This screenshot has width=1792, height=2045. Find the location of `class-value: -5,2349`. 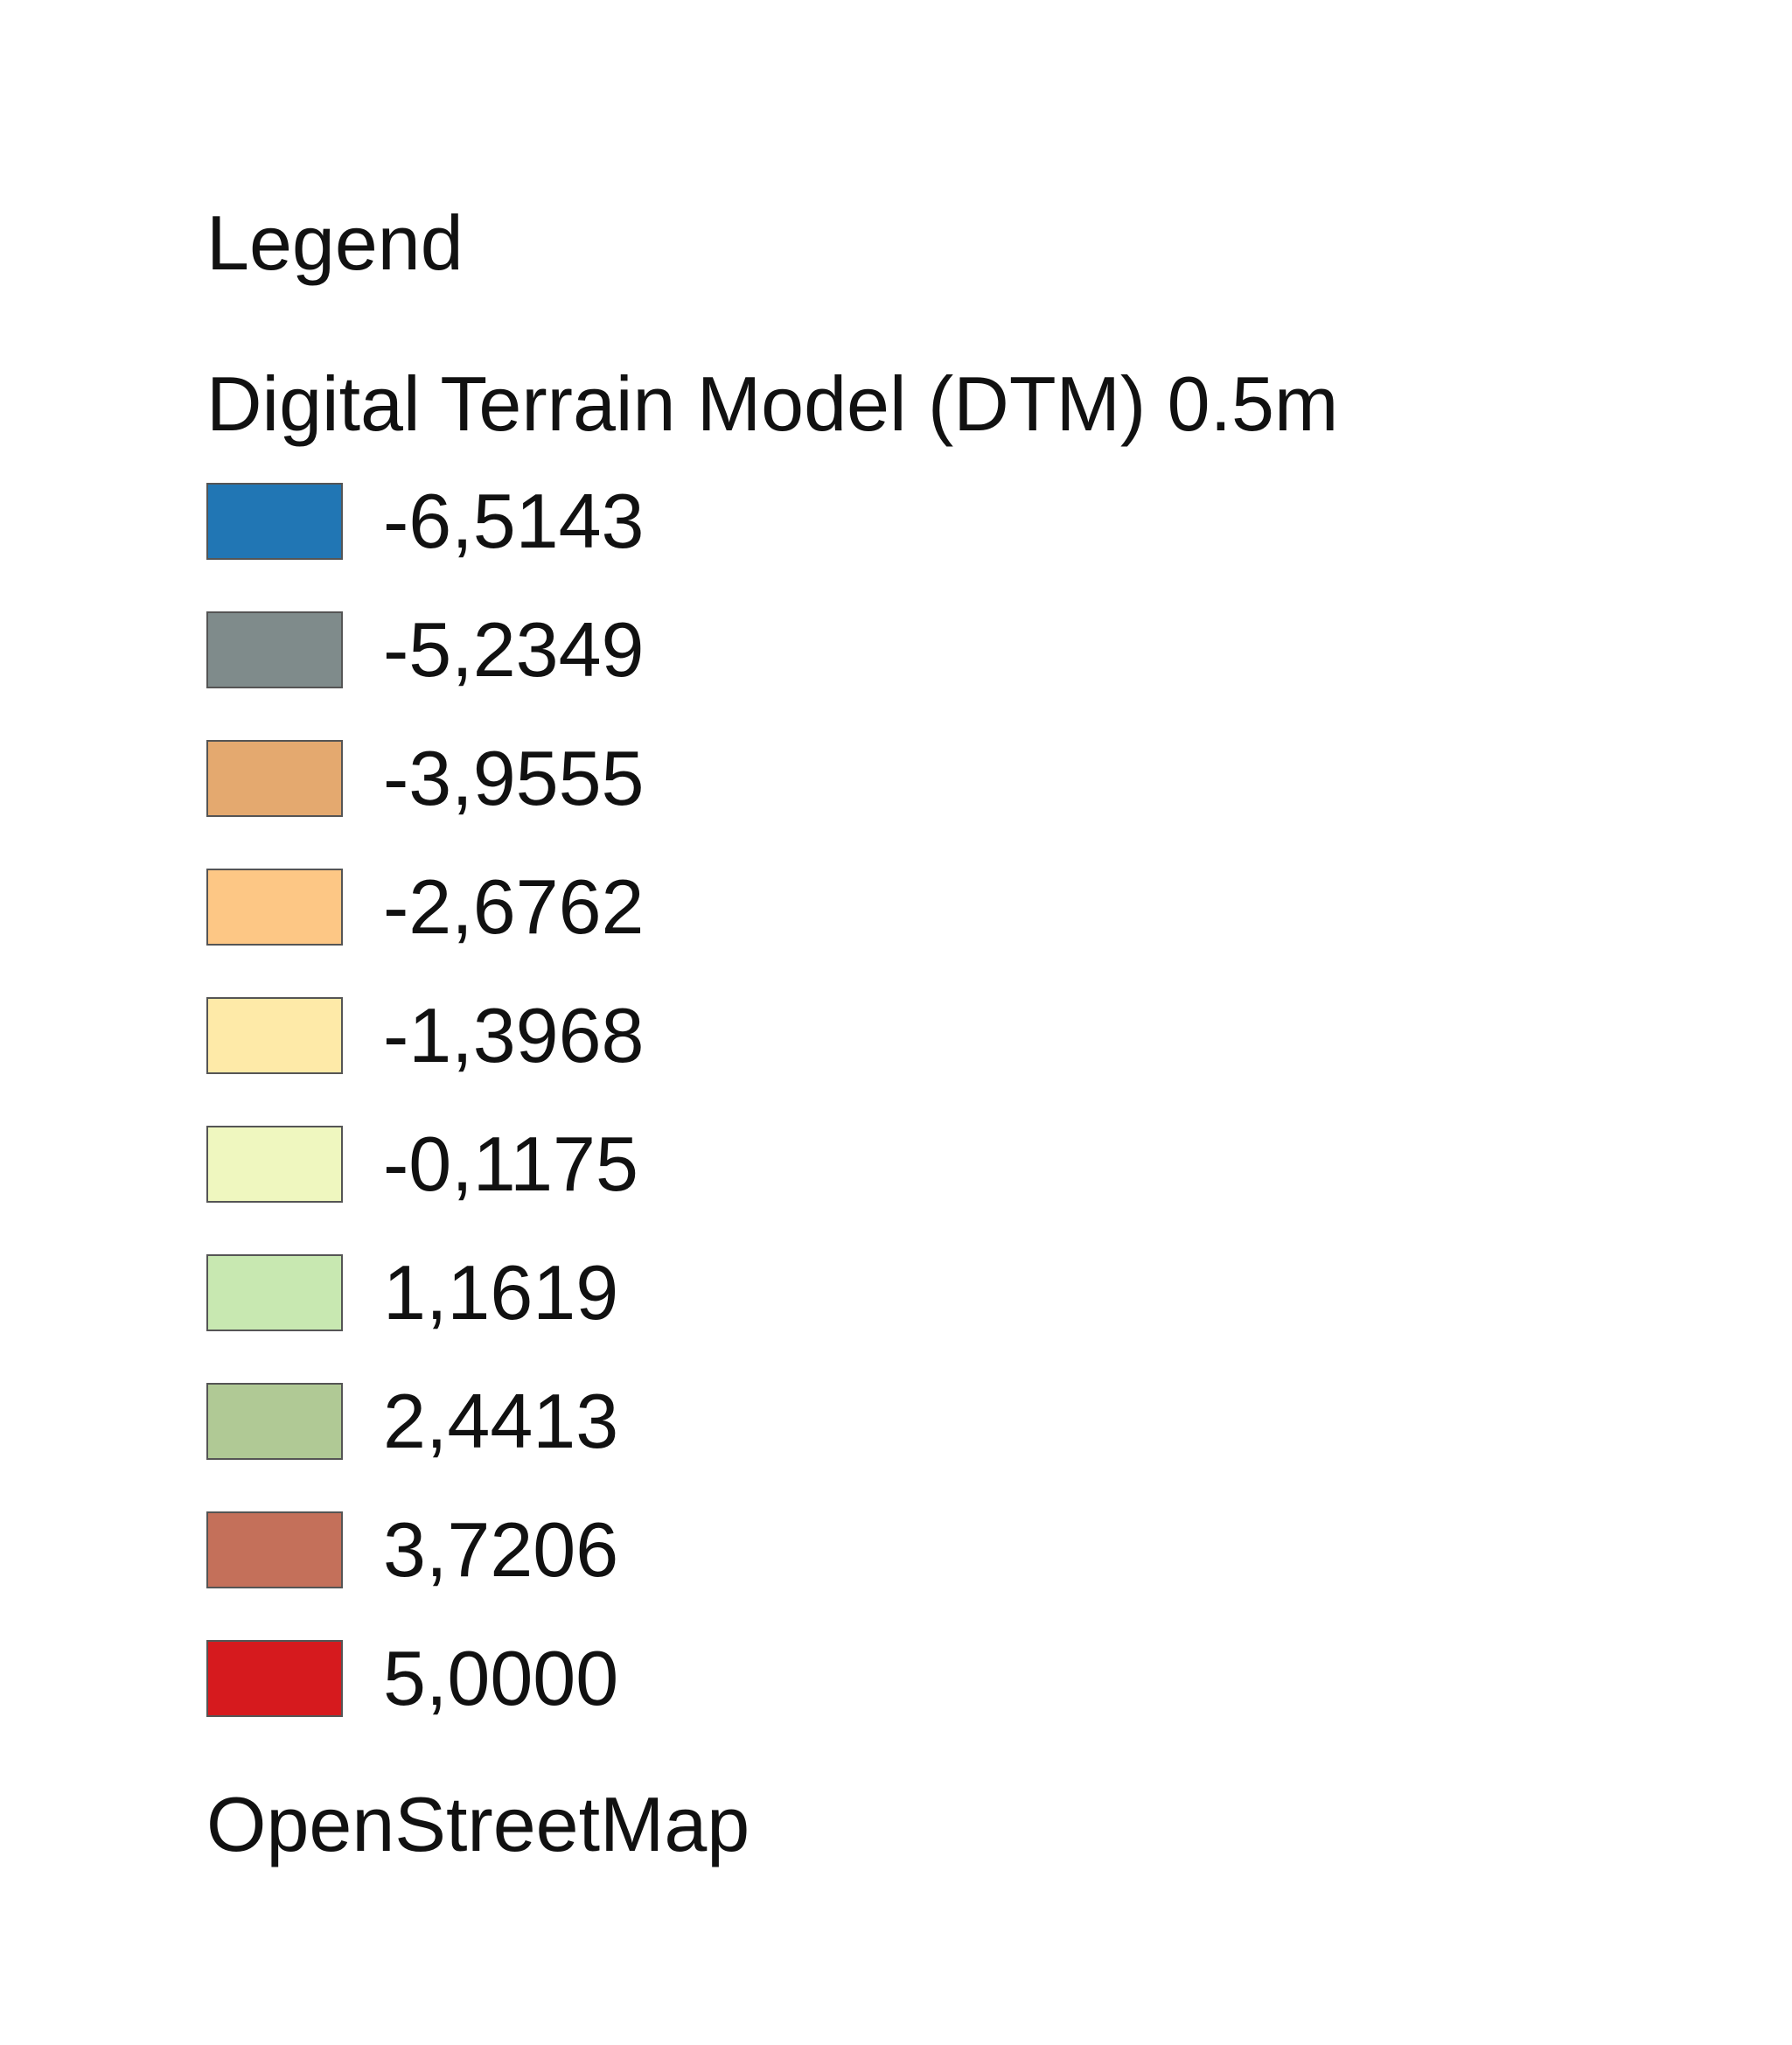

class-value: -5,2349 is located at coordinates (514, 649).